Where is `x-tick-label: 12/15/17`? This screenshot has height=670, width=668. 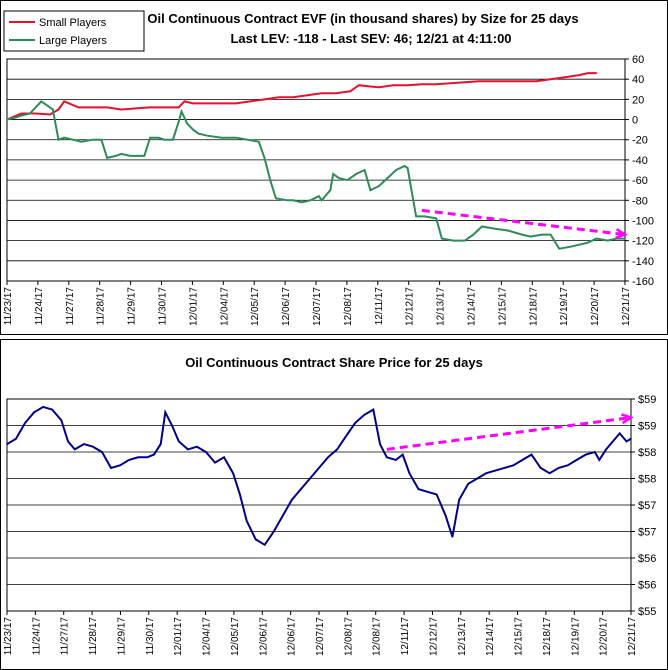
x-tick-label: 12/15/17 is located at coordinates (519, 636).